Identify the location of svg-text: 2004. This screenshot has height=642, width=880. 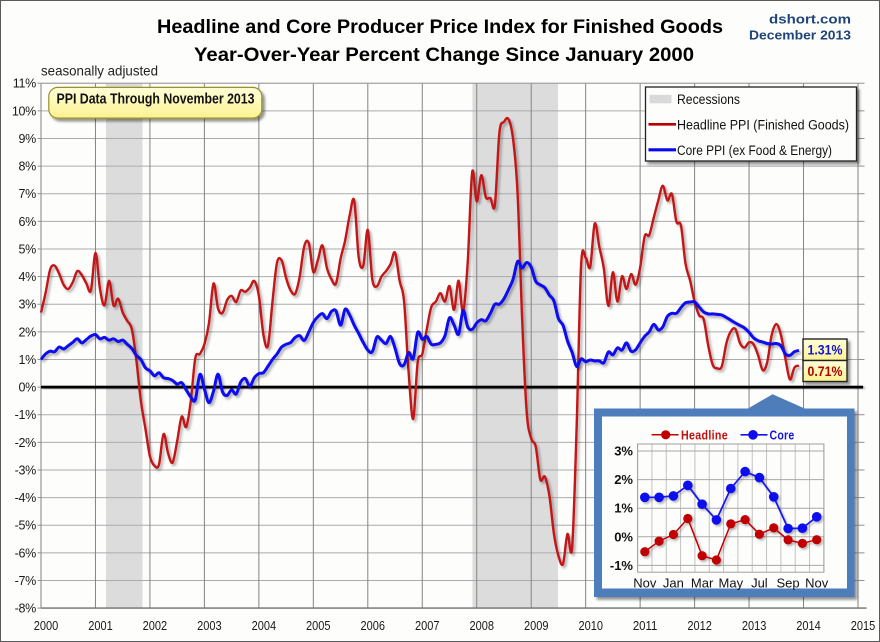
(264, 625).